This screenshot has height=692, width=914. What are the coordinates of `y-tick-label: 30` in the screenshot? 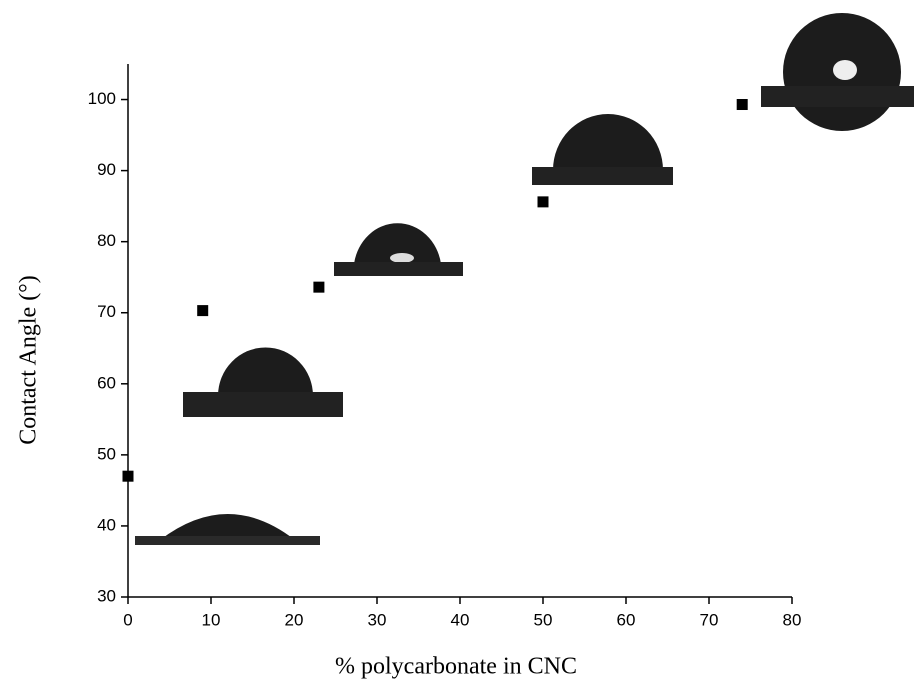 It's located at (106, 595).